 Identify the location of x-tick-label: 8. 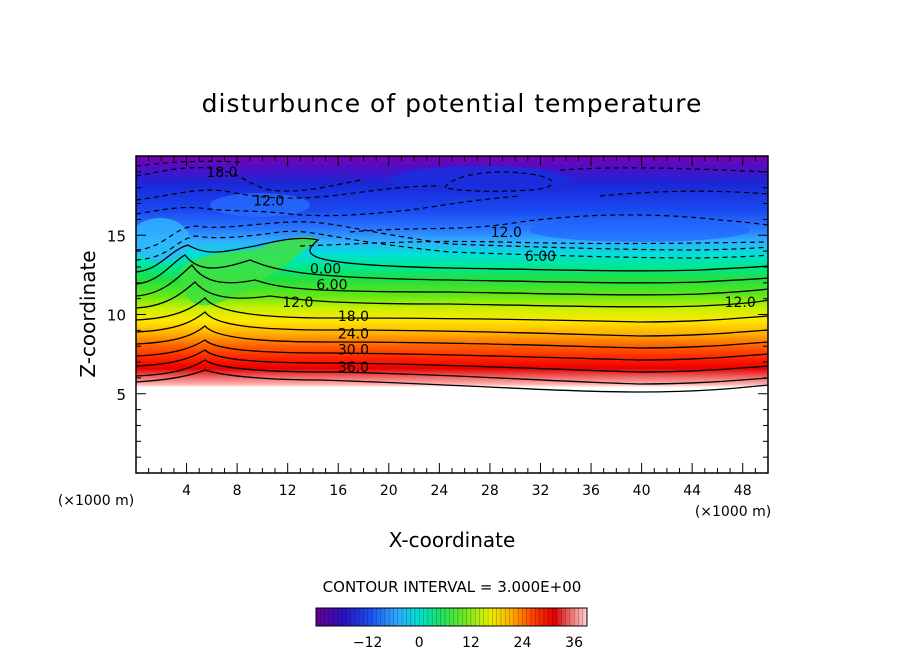
(237, 491).